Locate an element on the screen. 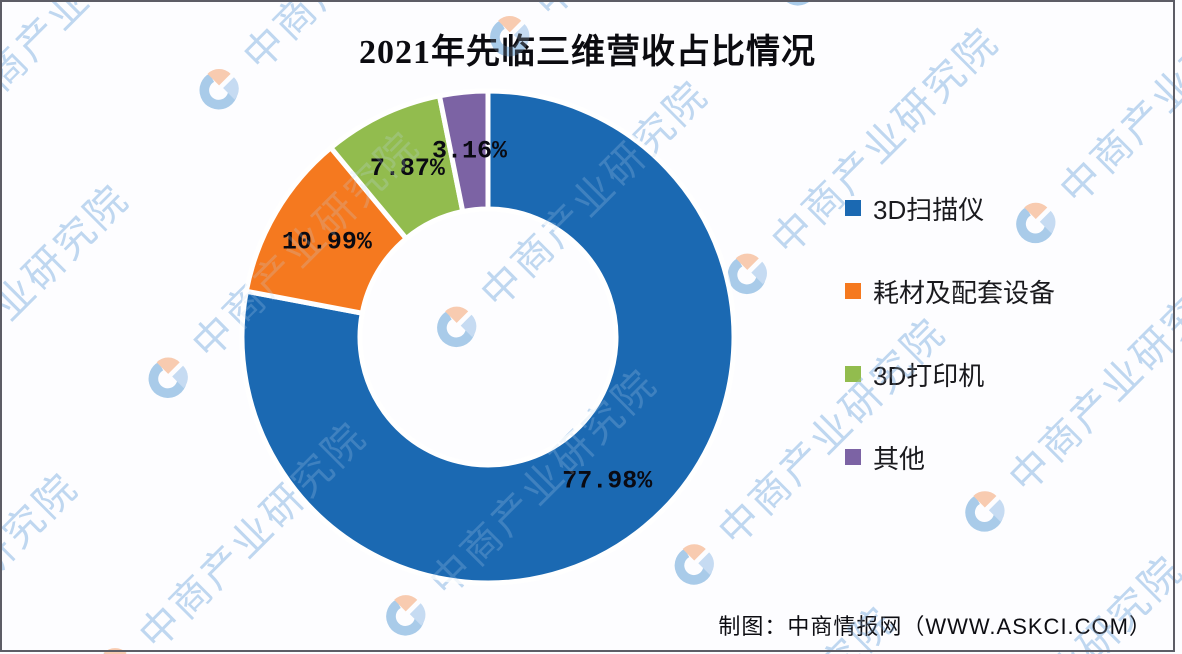  legend-item-3d-printer: 3D打印机 is located at coordinates (950, 376).